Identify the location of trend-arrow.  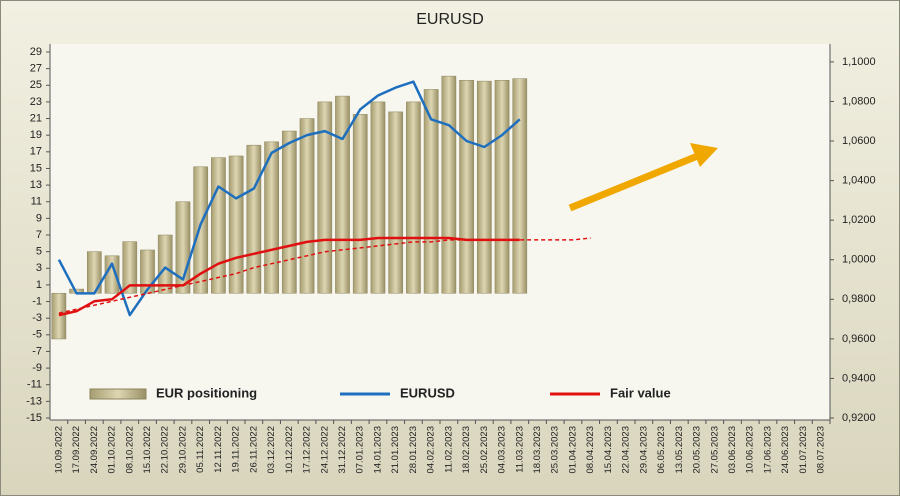
(643, 177).